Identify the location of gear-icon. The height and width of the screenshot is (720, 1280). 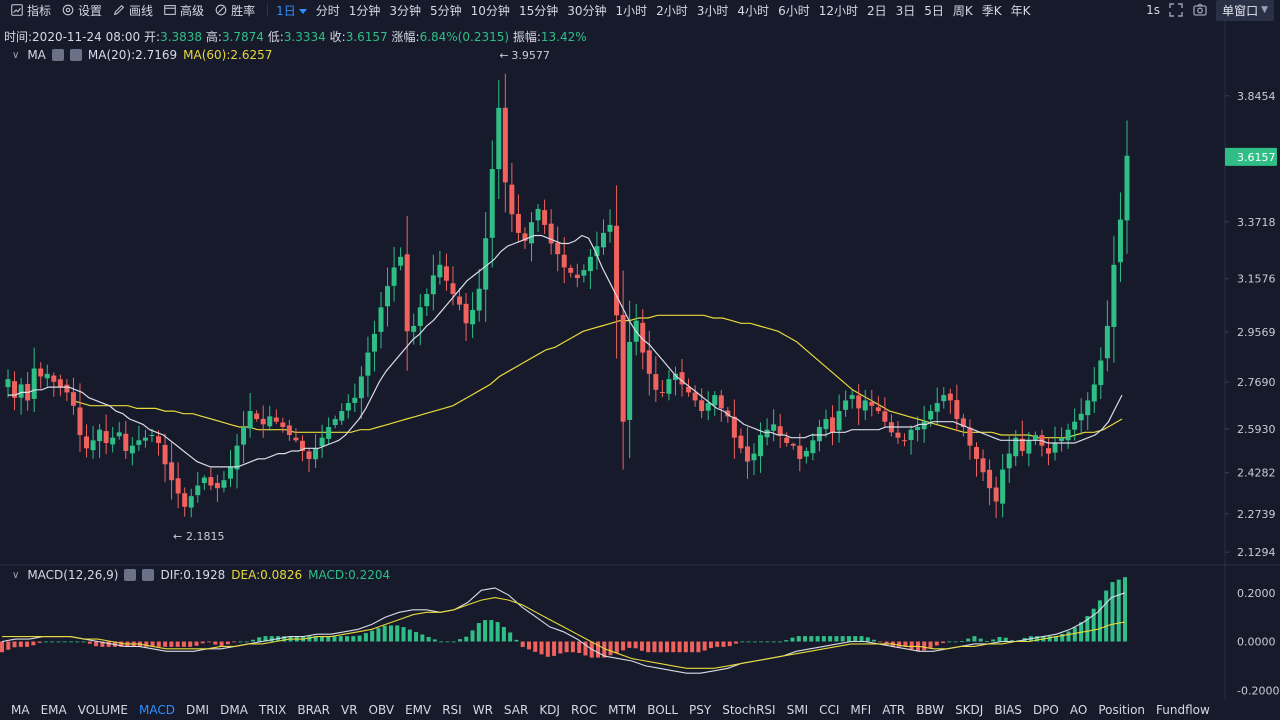
(68, 10).